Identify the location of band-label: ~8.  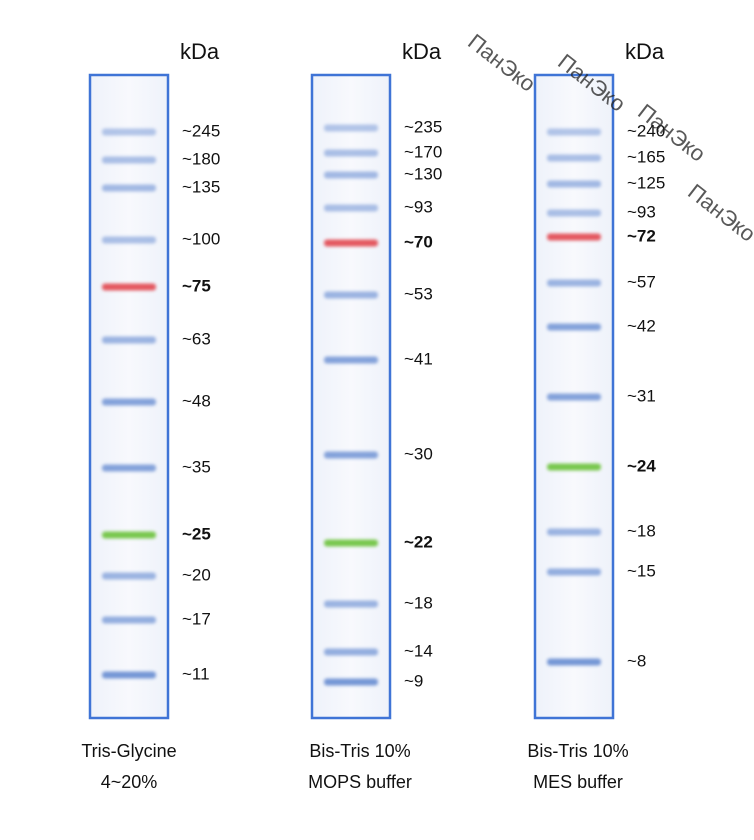
(636, 660).